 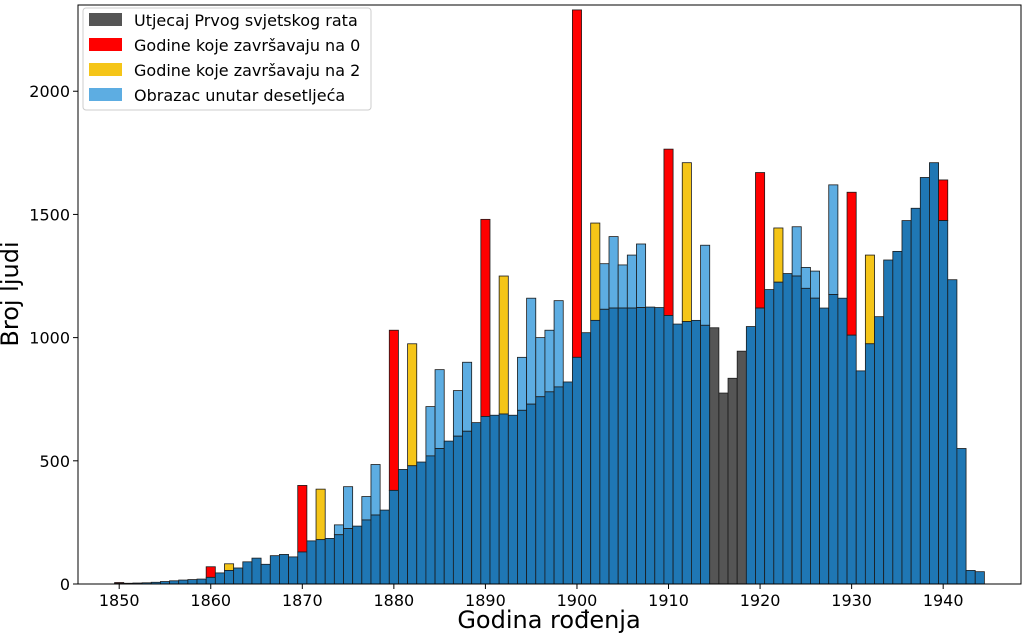 I want to click on bar-1916, so click(x=723, y=488).